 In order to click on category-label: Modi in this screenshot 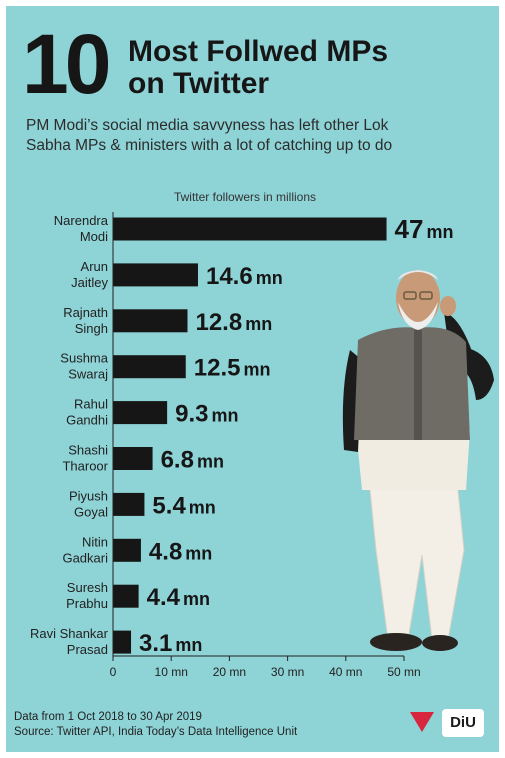, I will do `click(94, 236)`.